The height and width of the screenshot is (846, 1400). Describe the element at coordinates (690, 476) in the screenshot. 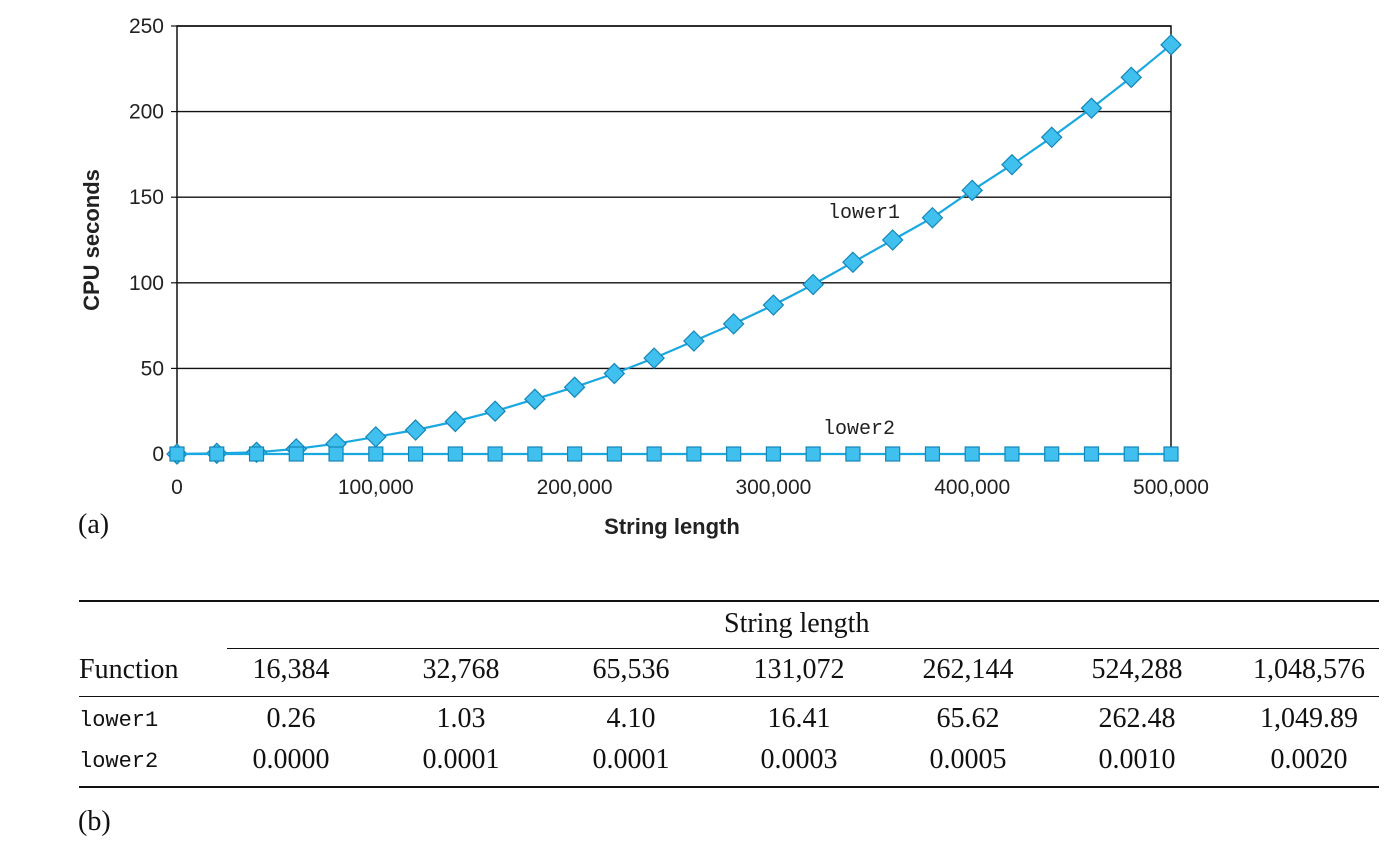

I see `x-axis-ticks: 0 100,000 200,000 300,000 400,000 500,000` at that location.